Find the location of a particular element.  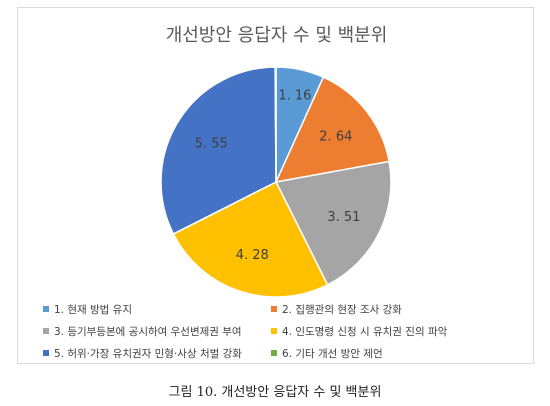

data-label: 4. 28 is located at coordinates (252, 255).